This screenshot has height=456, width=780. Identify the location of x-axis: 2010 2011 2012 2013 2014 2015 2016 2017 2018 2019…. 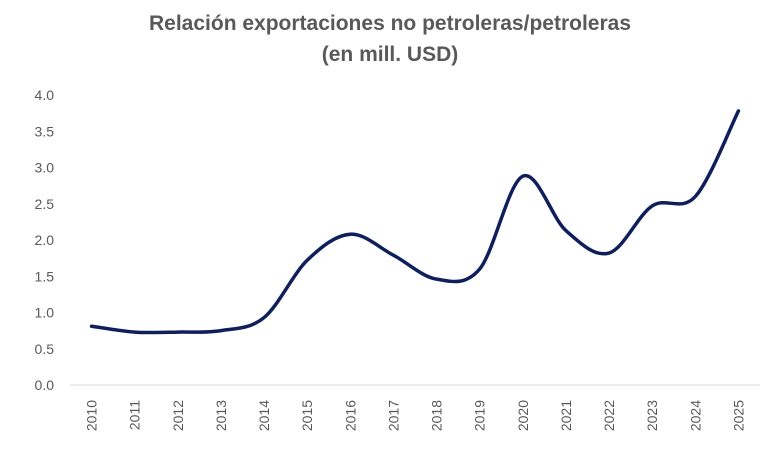
(415, 407).